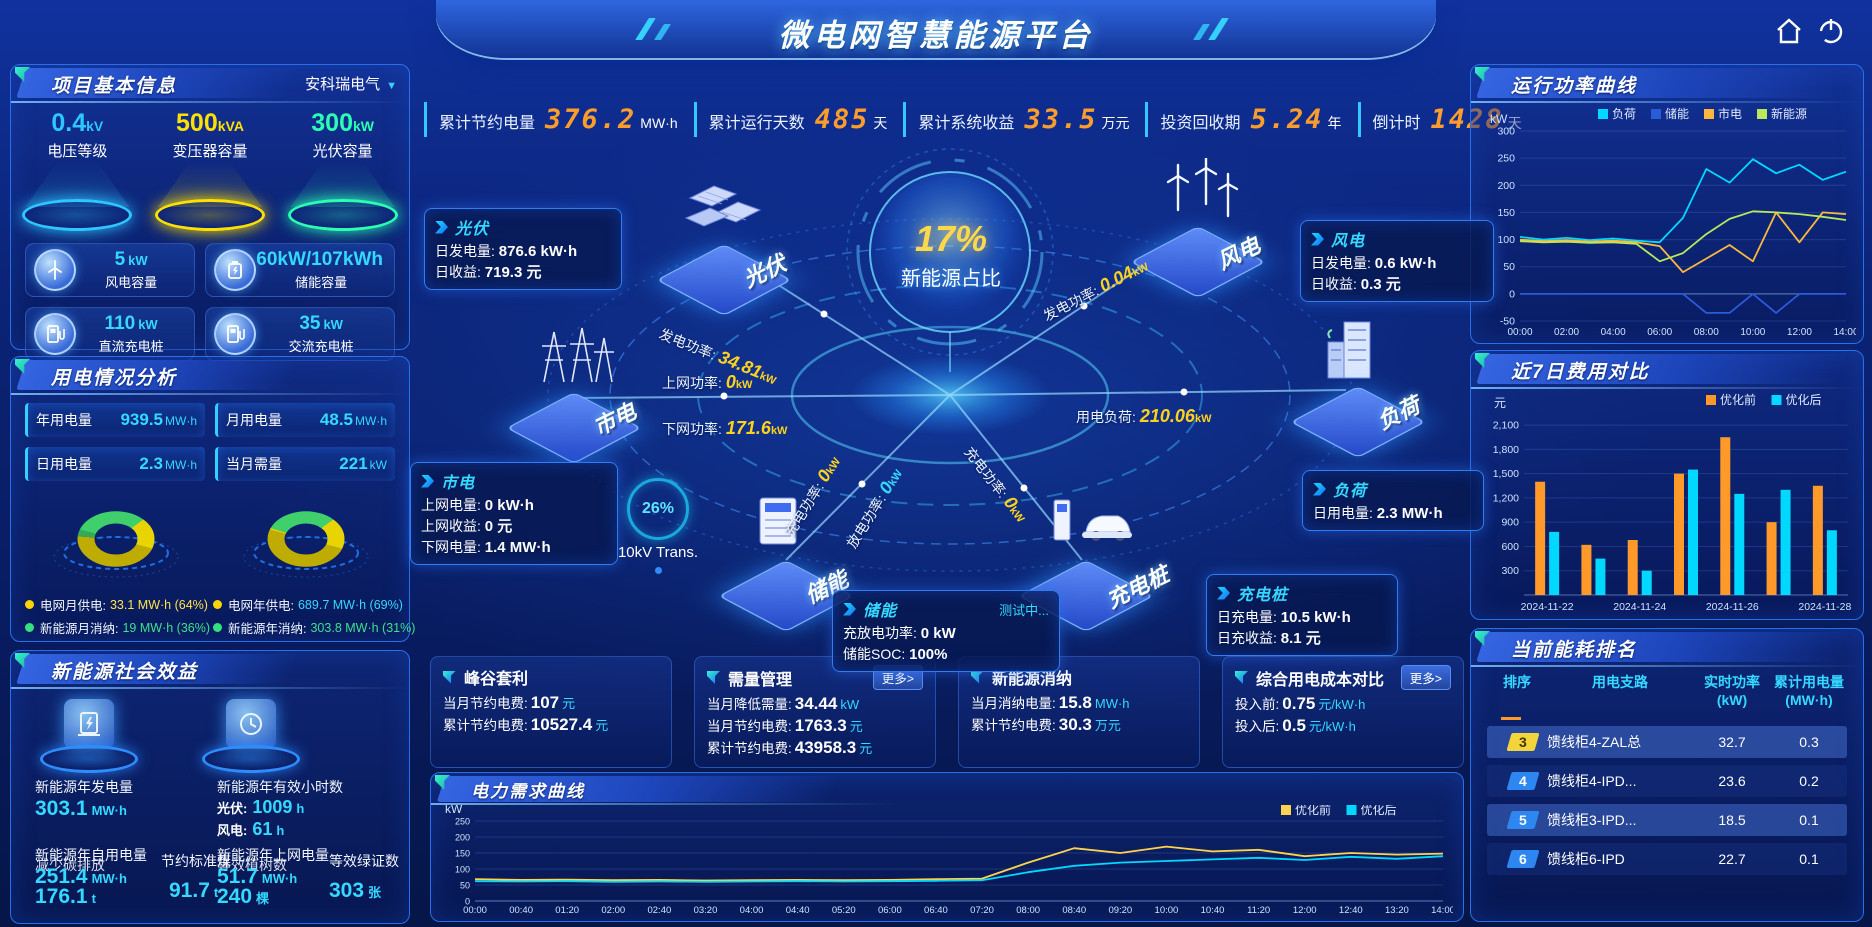 This screenshot has width=1872, height=927. Describe the element at coordinates (1061, 119) in the screenshot. I see `kpi-value: 33.5` at that location.